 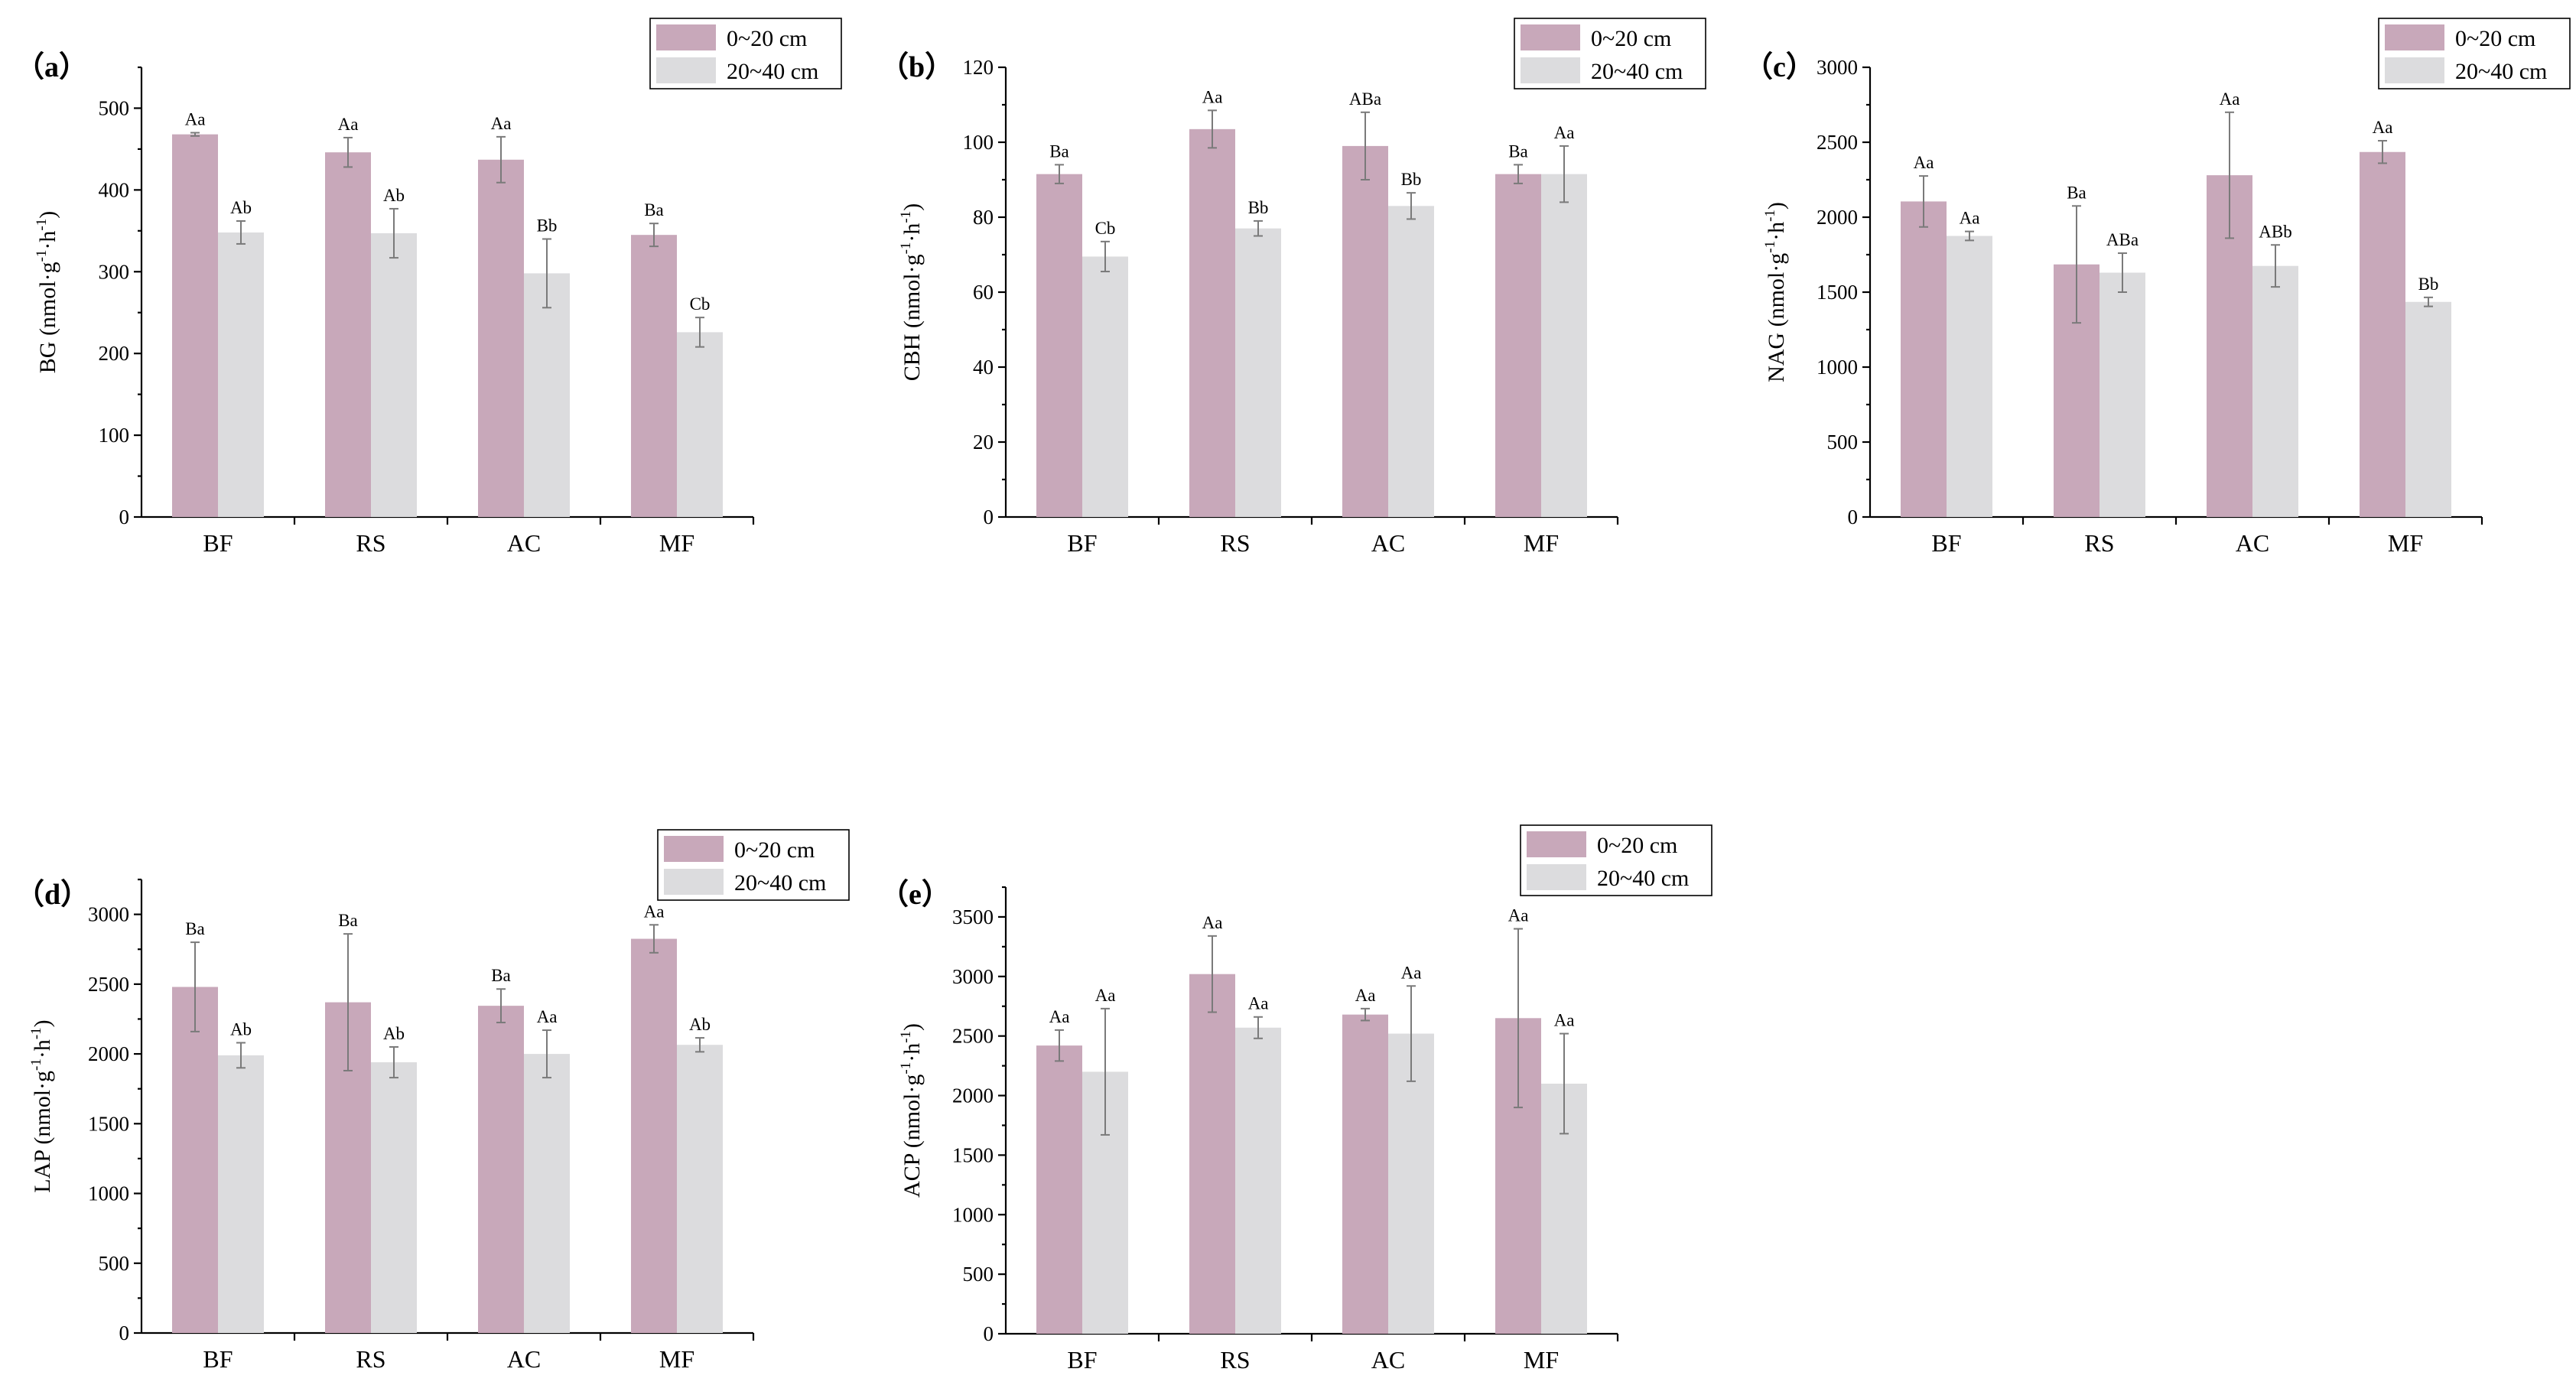 What do you see at coordinates (51, 67) in the screenshot?
I see `panel-label: （a）` at bounding box center [51, 67].